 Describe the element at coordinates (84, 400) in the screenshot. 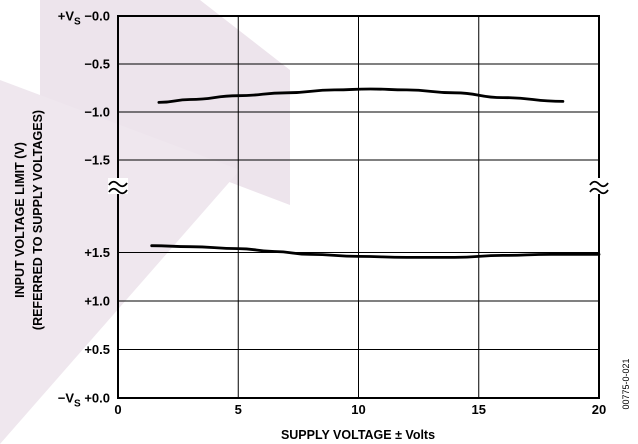

I see `y-tick-label-lower: −VS +0.0` at that location.